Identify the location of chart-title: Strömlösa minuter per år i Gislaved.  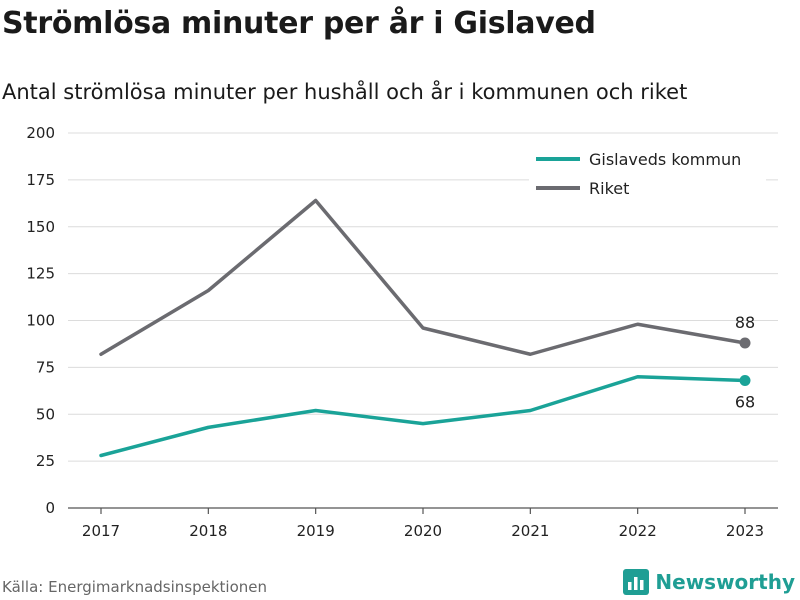
(299, 23).